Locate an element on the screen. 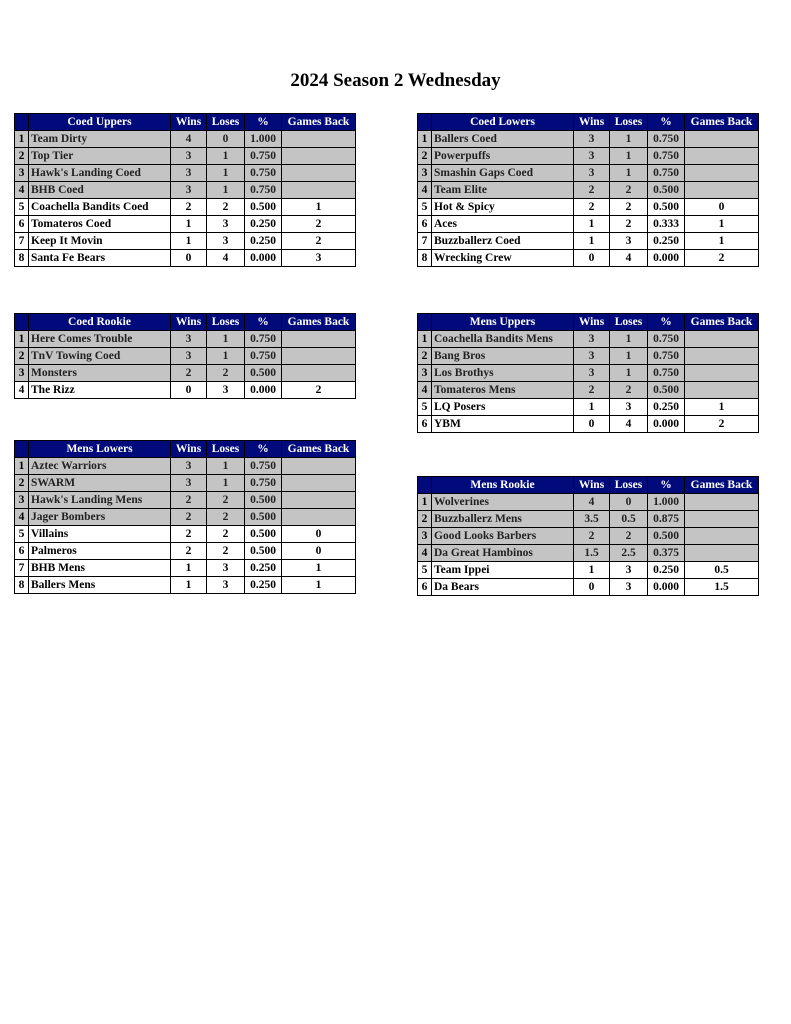 Image resolution: width=791 pixels, height=1024 pixels. team-name-cell: Bang Bros is located at coordinates (502, 356).